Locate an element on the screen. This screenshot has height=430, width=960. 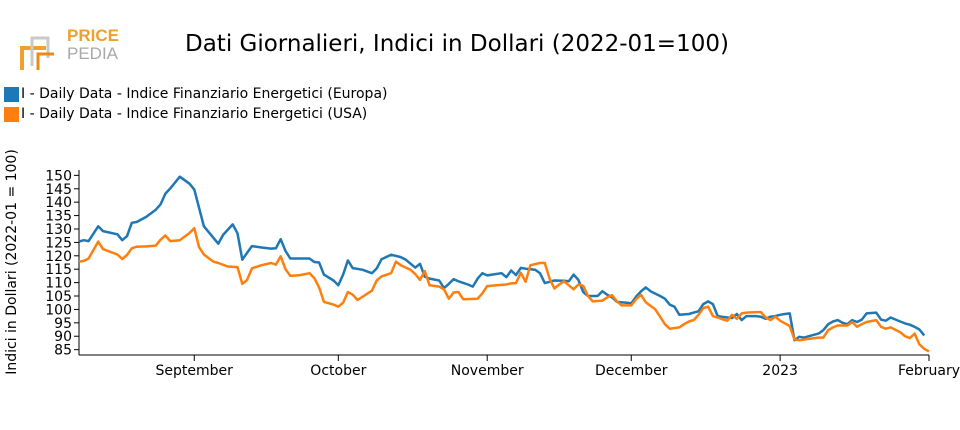
x-tick-label: 2023 is located at coordinates (780, 371).